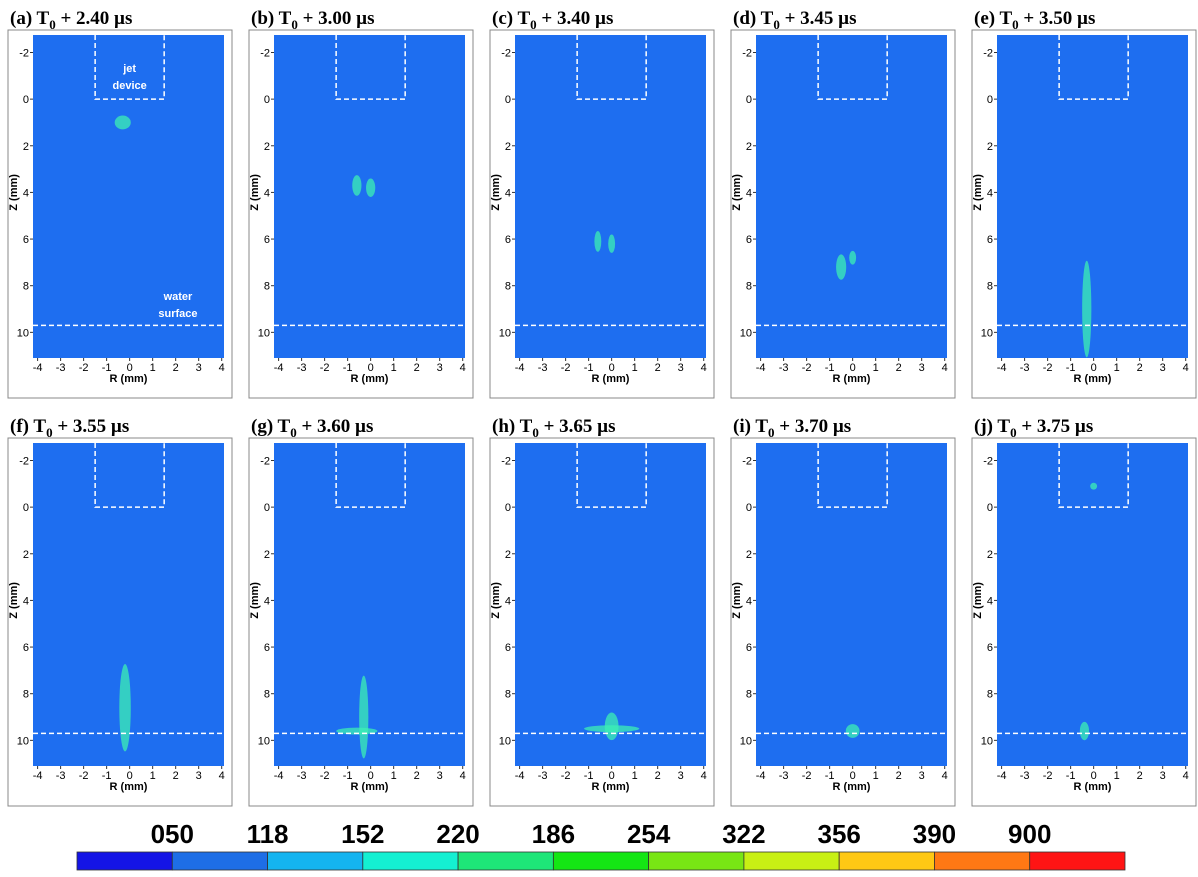 The width and height of the screenshot is (1198, 877). I want to click on panel-title: (i) T0 + 3.70 µs, so click(792, 428).